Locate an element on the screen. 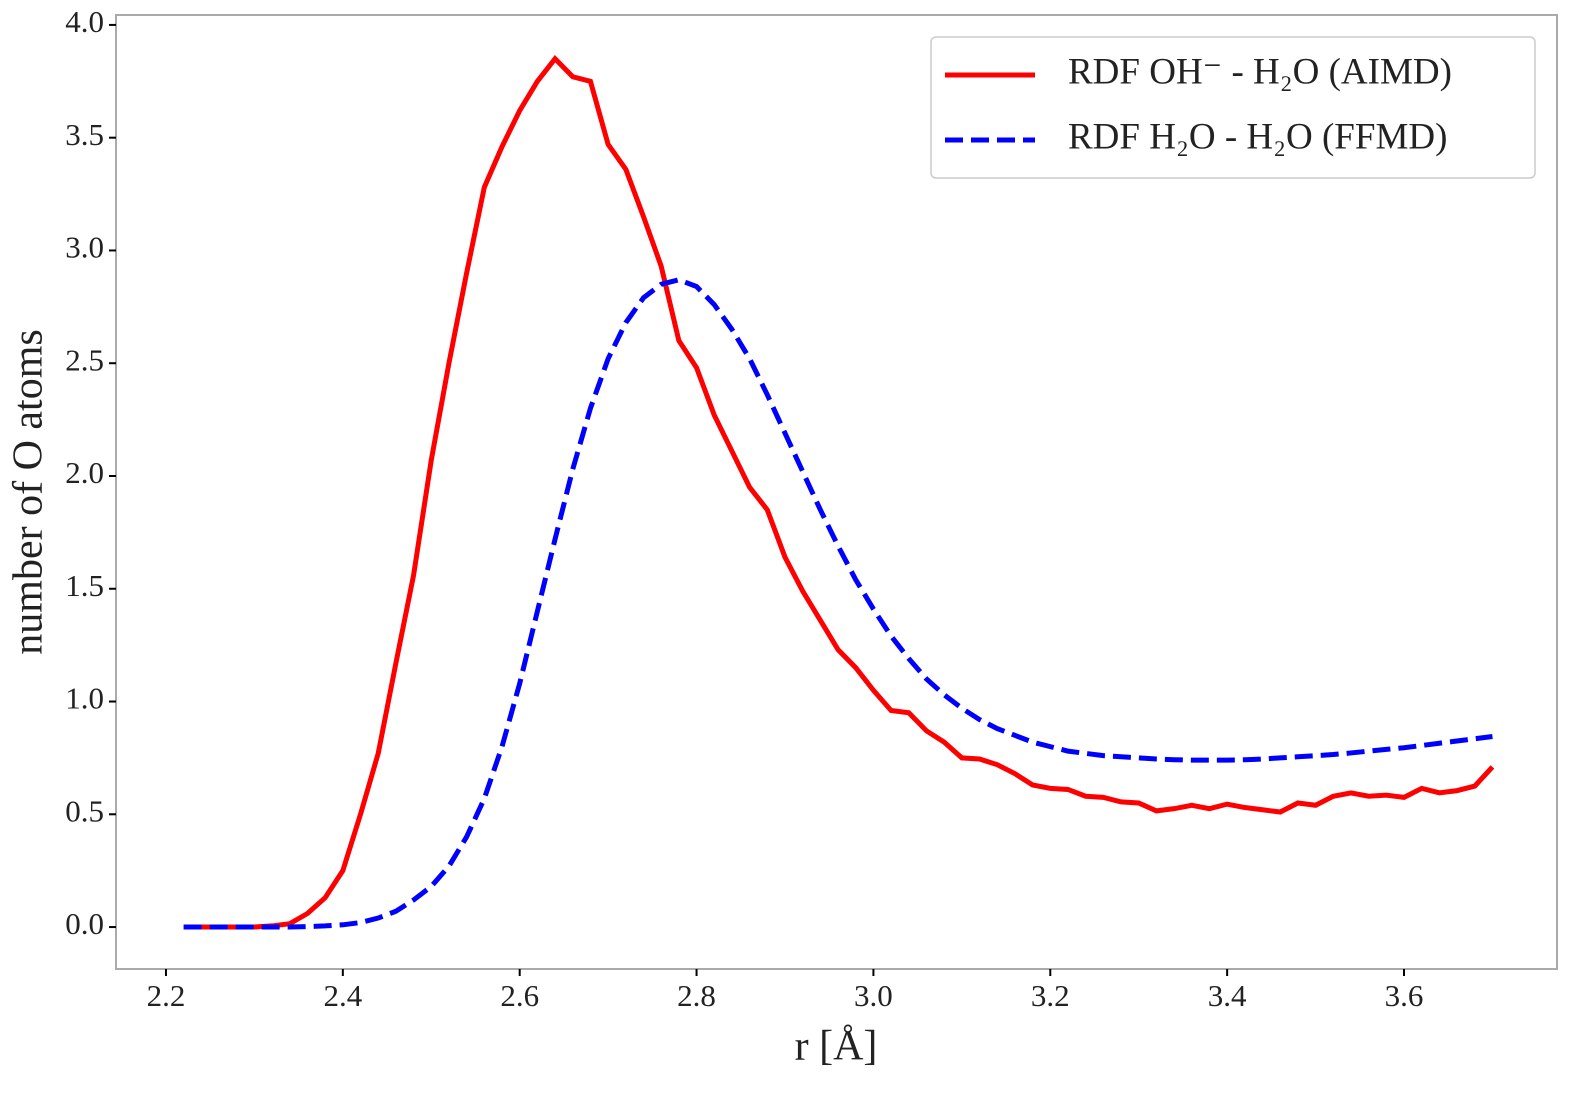  y-tick-label: 2.0 is located at coordinates (84, 472).